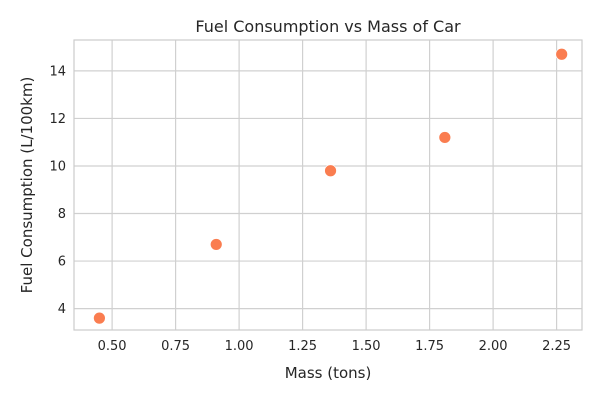  I want to click on x-tick-label: 1.50, so click(366, 346).